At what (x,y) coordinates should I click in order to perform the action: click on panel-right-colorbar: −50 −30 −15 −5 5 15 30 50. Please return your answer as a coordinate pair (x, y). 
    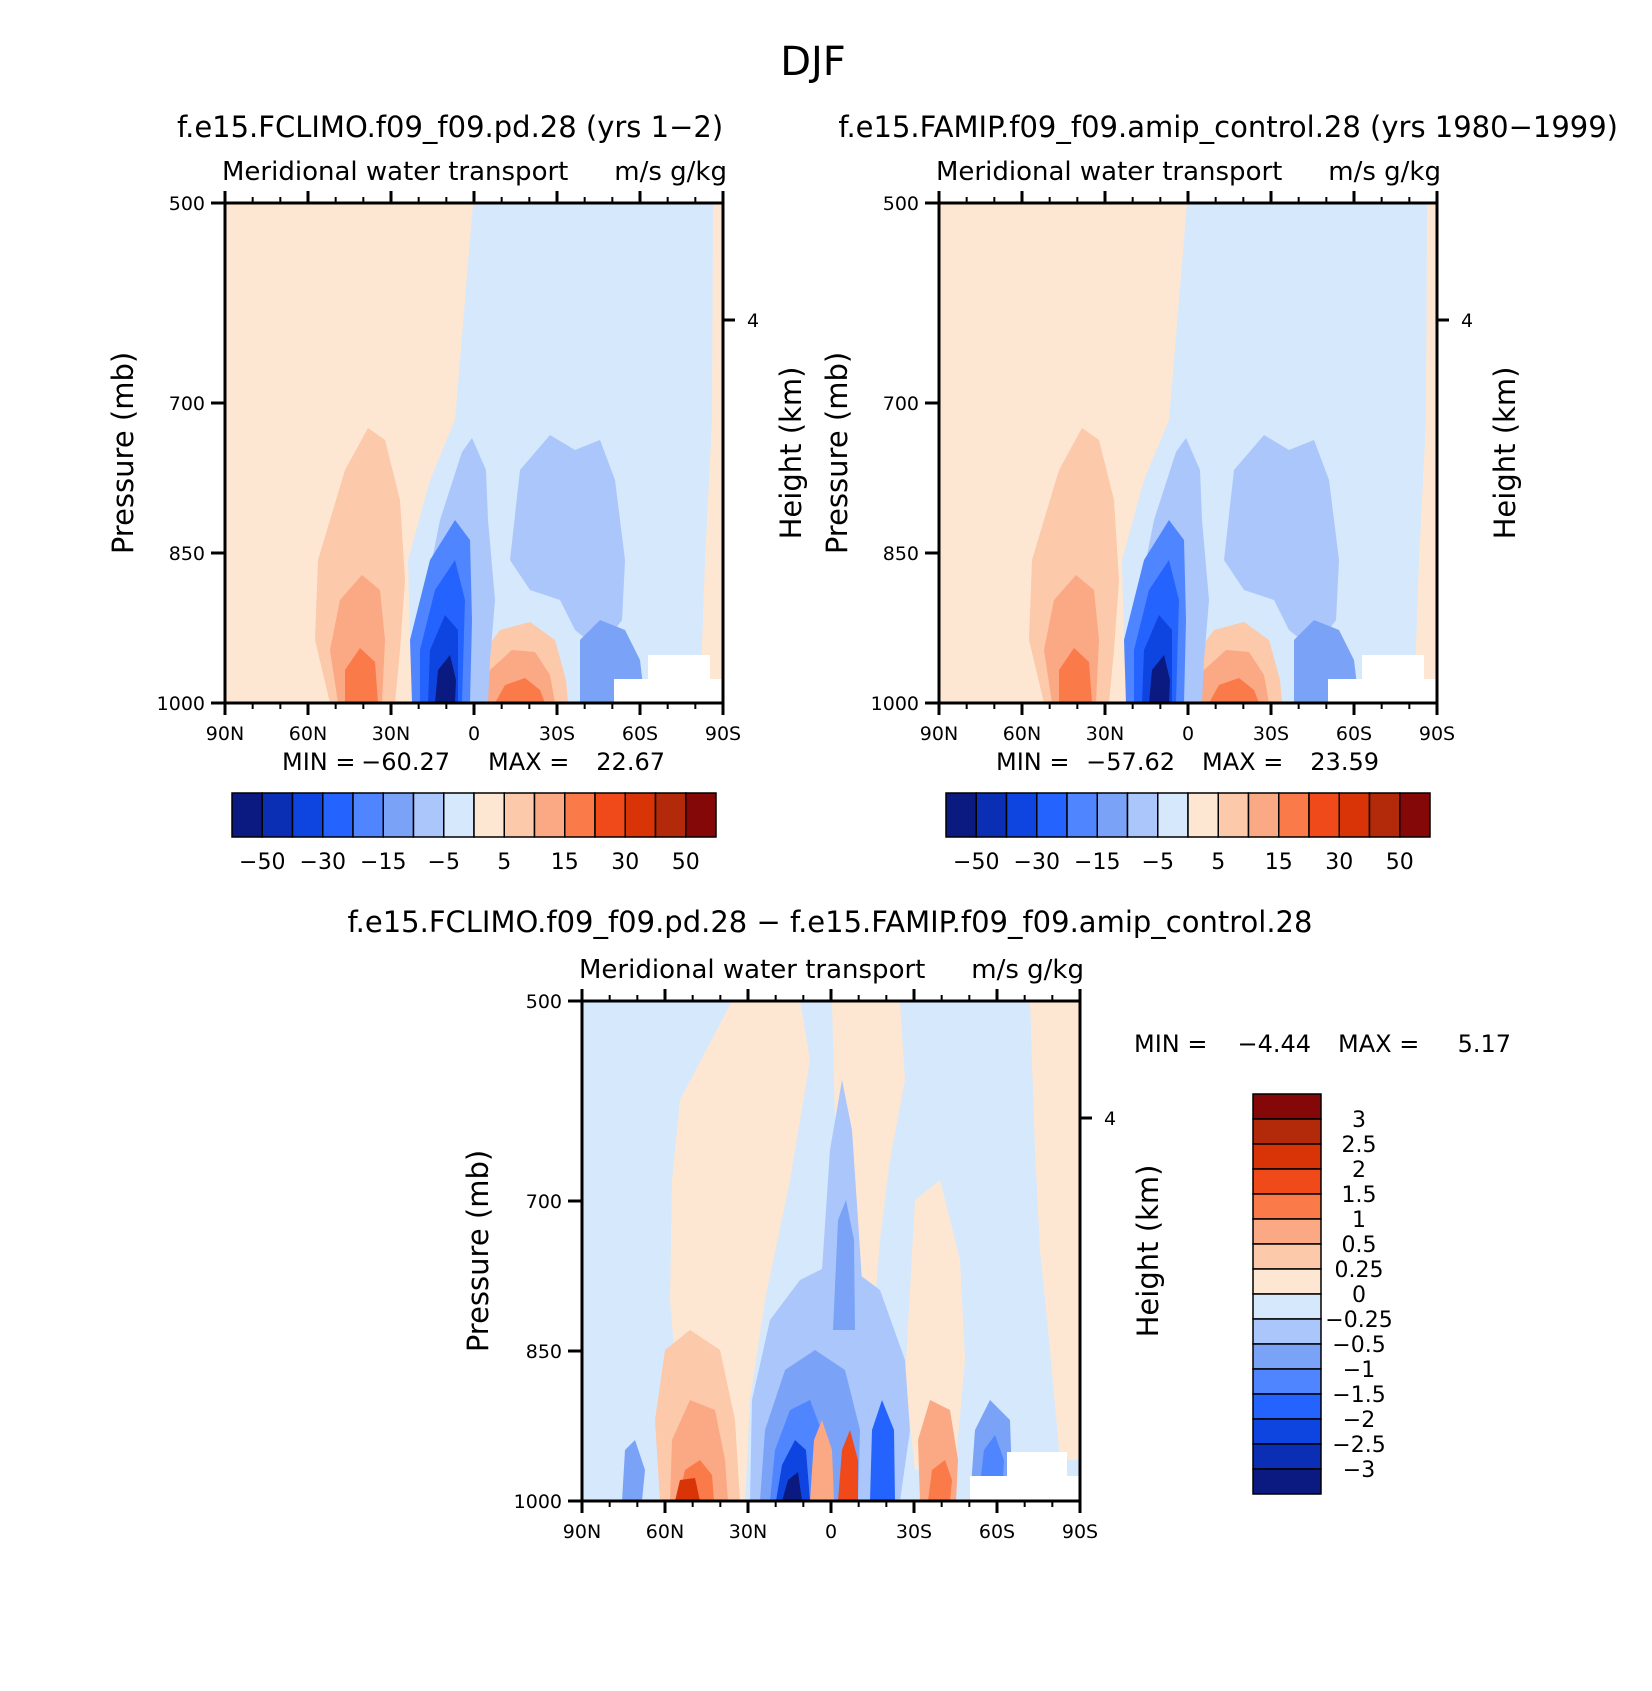
    Looking at the image, I should click on (1188, 833).